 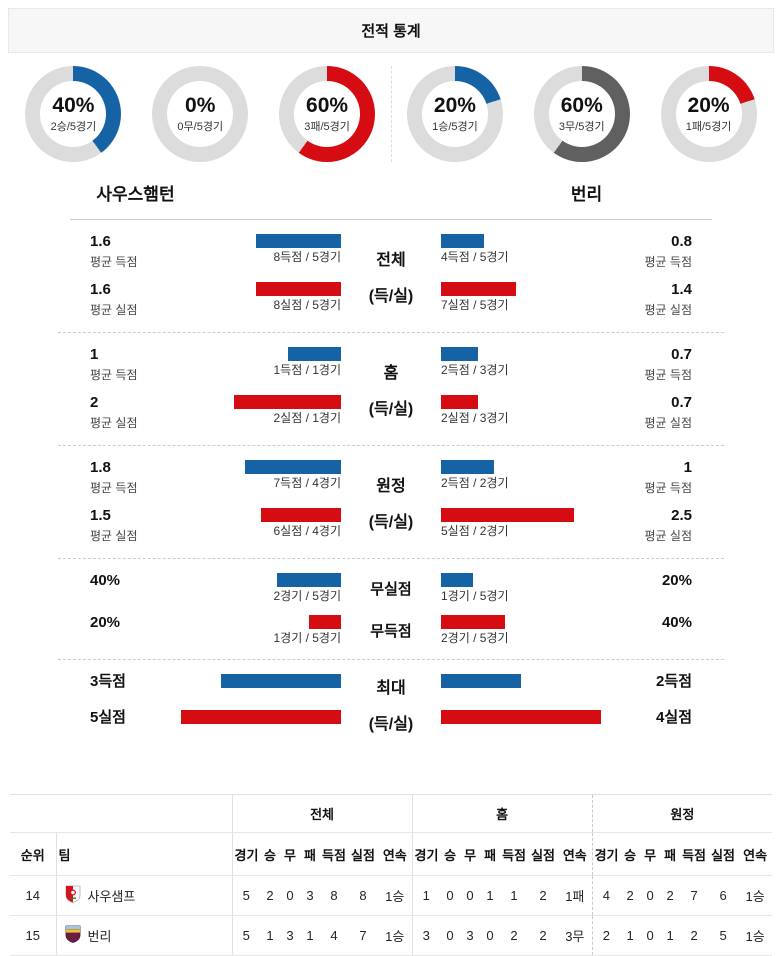 What do you see at coordinates (647, 588) in the screenshot?
I see `stat-value-right: 20%` at bounding box center [647, 588].